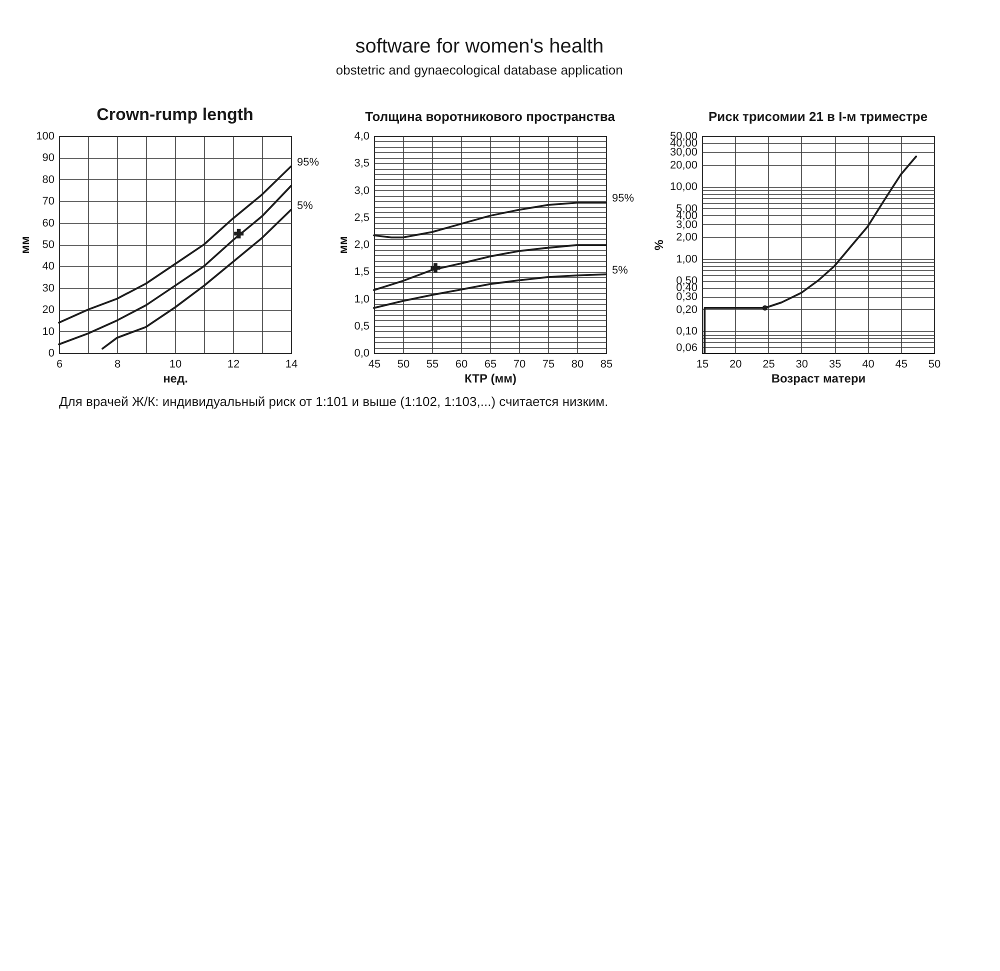 The width and height of the screenshot is (1000, 971). What do you see at coordinates (479, 70) in the screenshot?
I see `text: obstetric and gynaecological database application` at bounding box center [479, 70].